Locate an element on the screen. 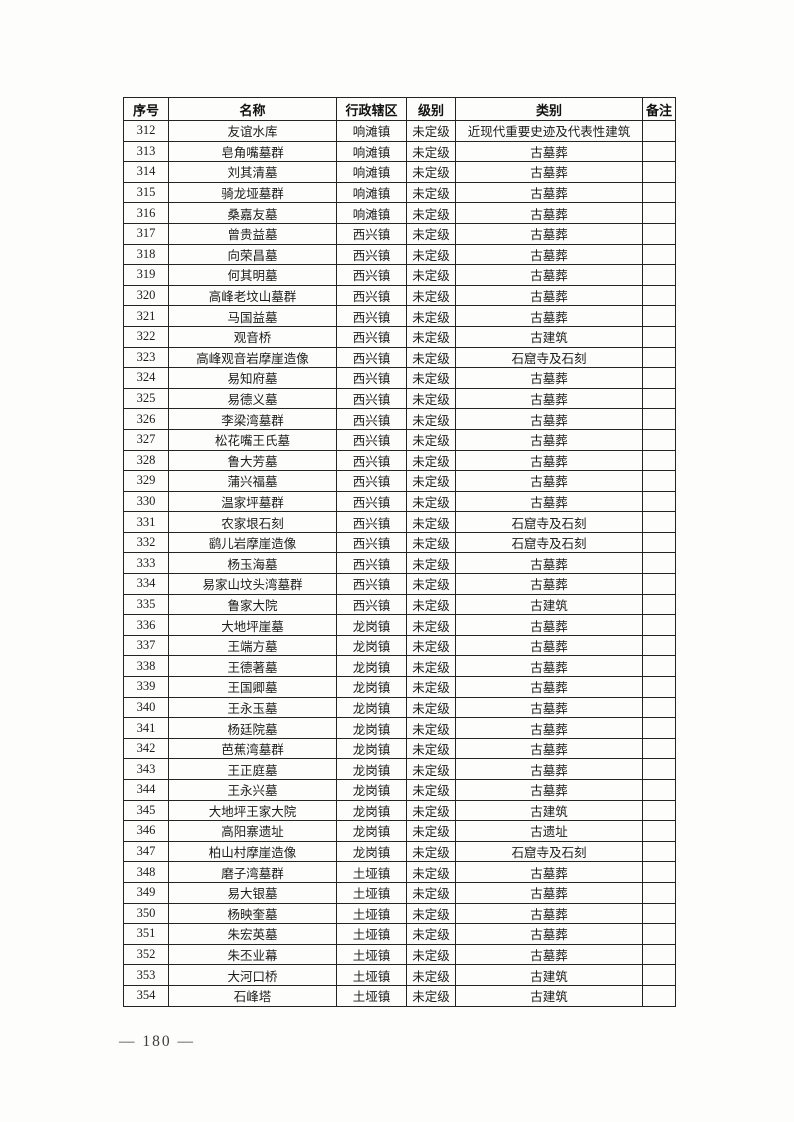 The height and width of the screenshot is (1122, 794). cell-name: 曾贵益墓 is located at coordinates (252, 233).